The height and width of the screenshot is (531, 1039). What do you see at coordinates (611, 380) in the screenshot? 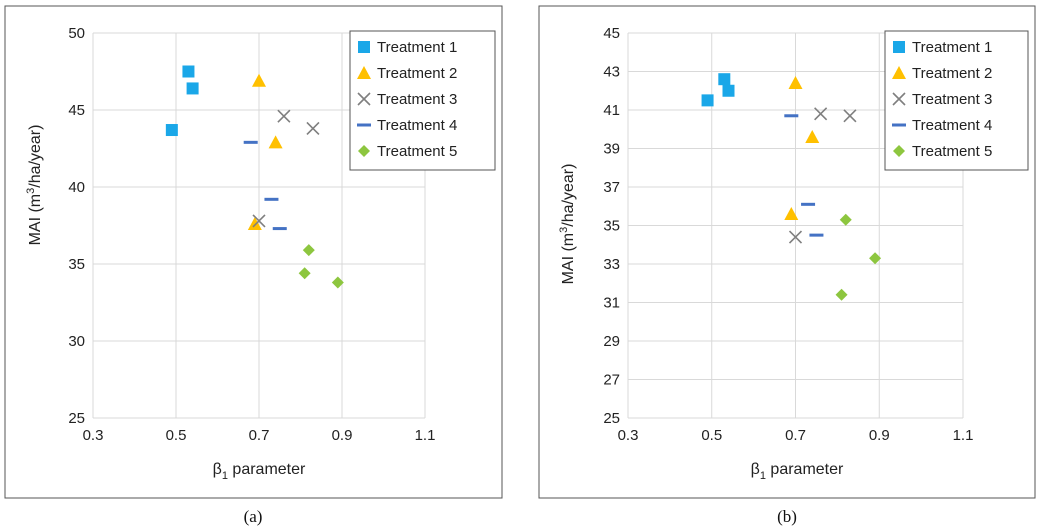
I see `y-tick-label: 27` at bounding box center [611, 380].